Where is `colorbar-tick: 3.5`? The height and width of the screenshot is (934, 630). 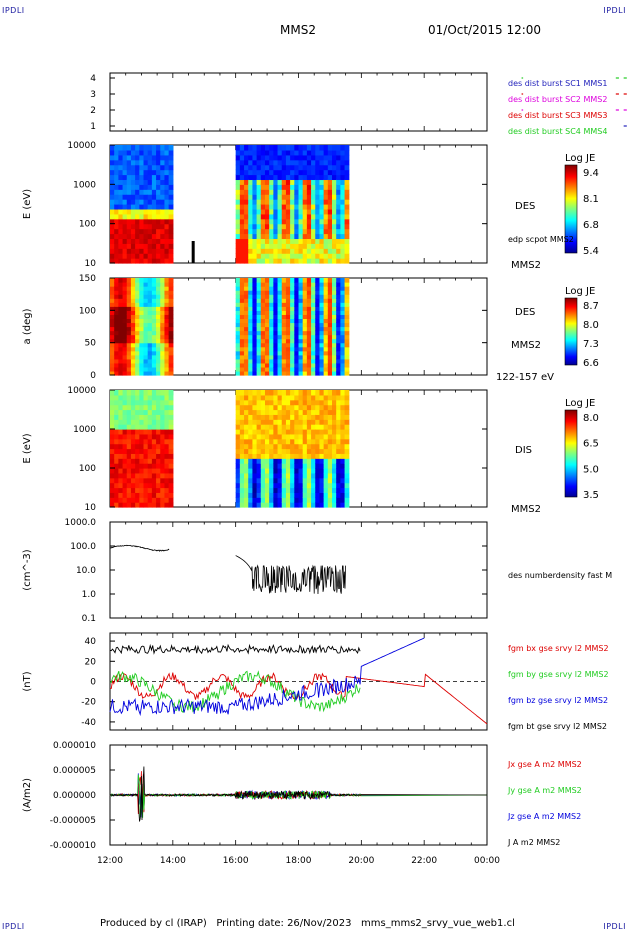 colorbar-tick: 3.5 is located at coordinates (591, 495).